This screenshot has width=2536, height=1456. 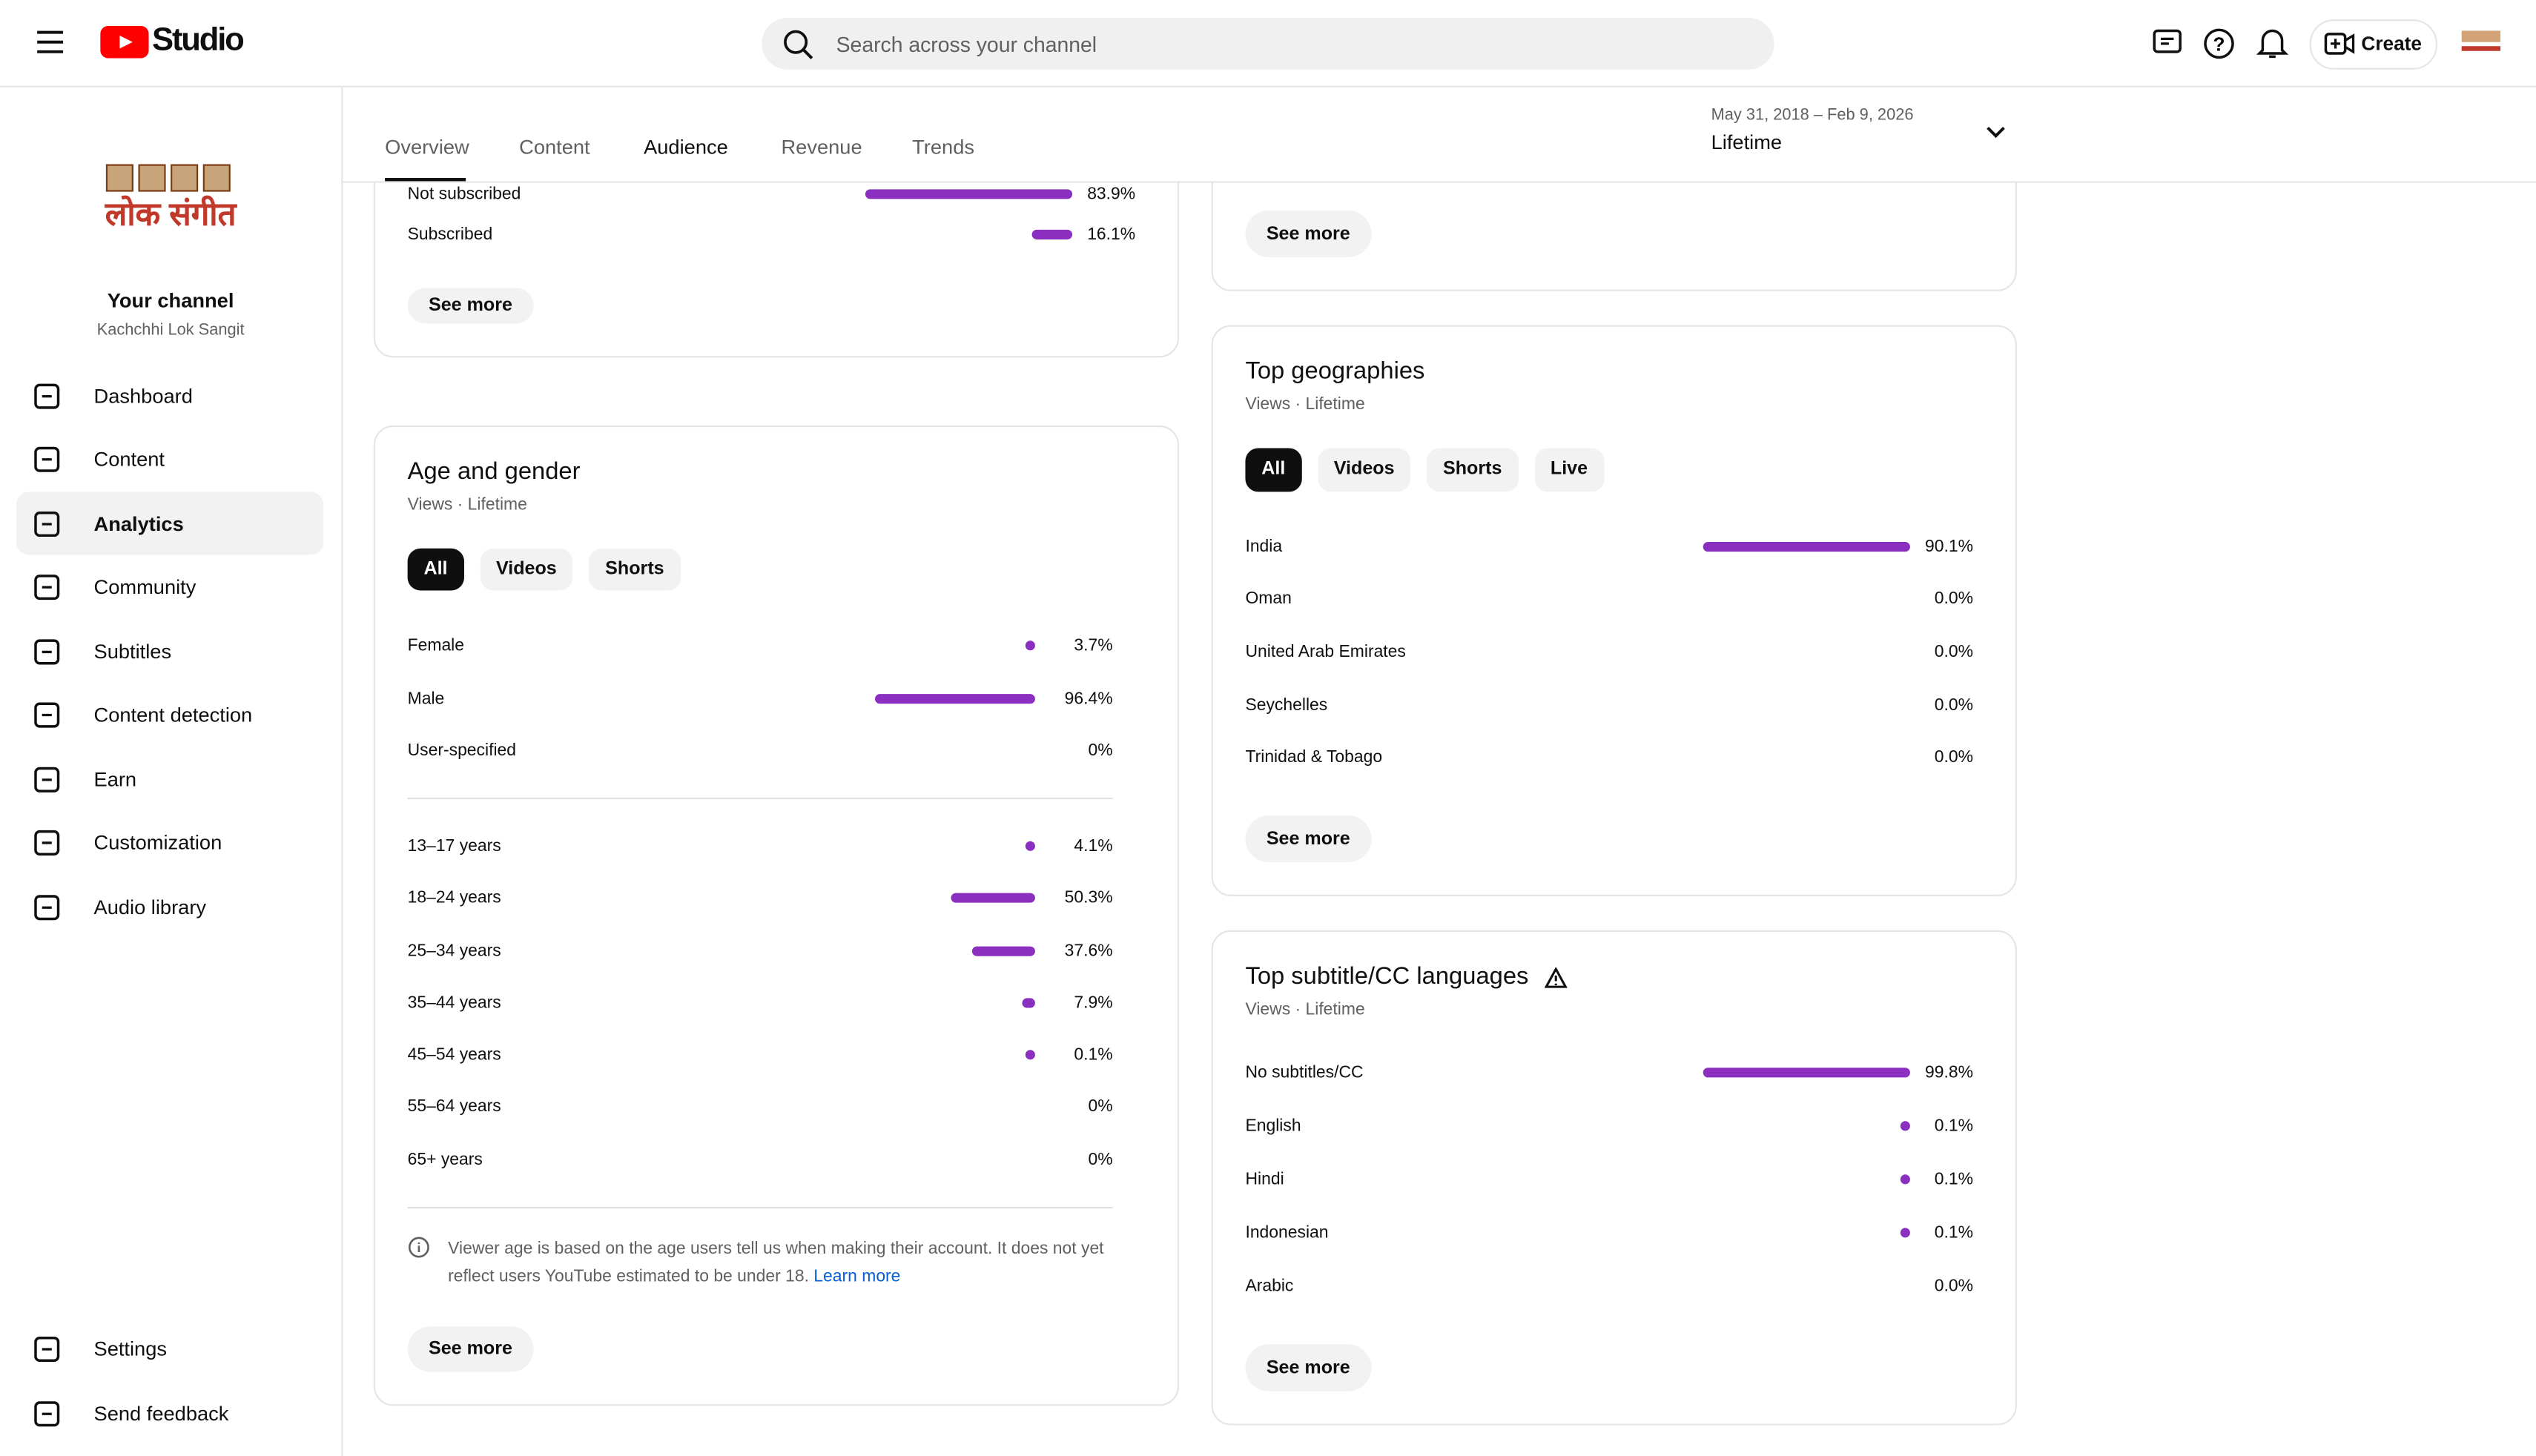 I want to click on row-label: Seychelles, so click(x=1286, y=705).